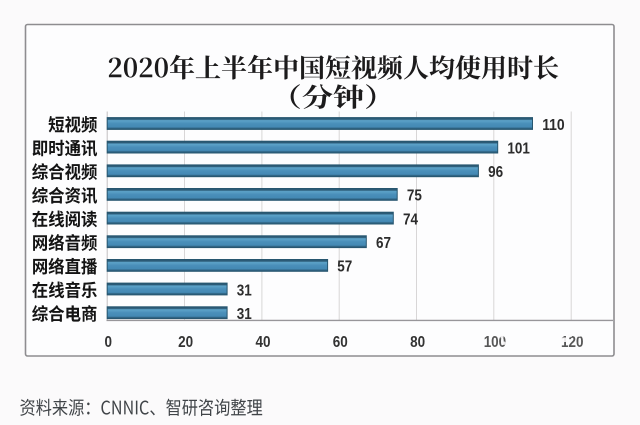 Image resolution: width=640 pixels, height=425 pixels. What do you see at coordinates (518, 148) in the screenshot?
I see `svg-text: 101` at bounding box center [518, 148].